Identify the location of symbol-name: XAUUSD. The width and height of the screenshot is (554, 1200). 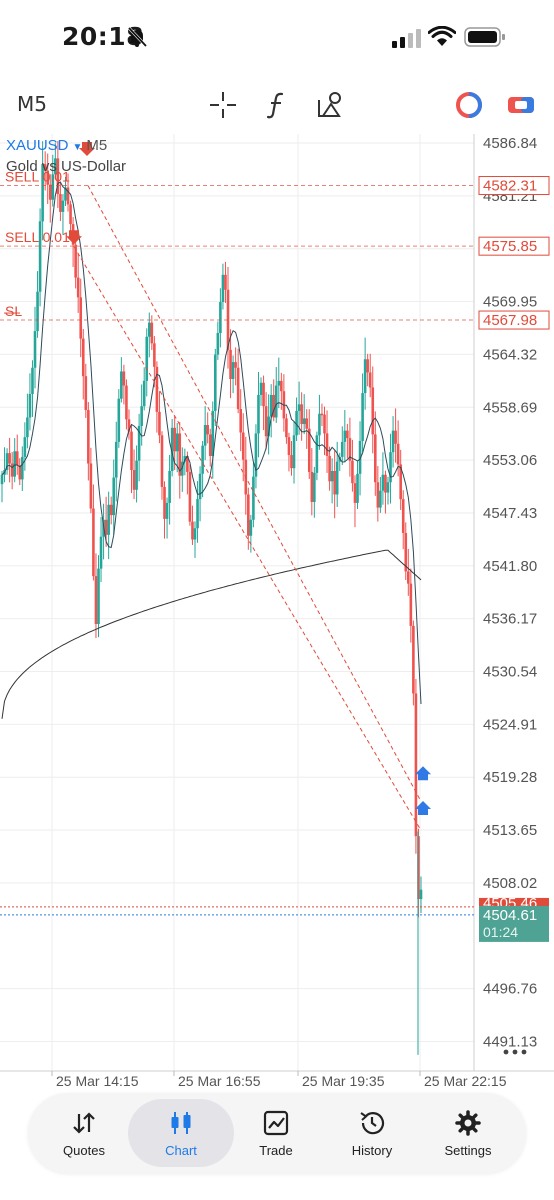
(37, 145).